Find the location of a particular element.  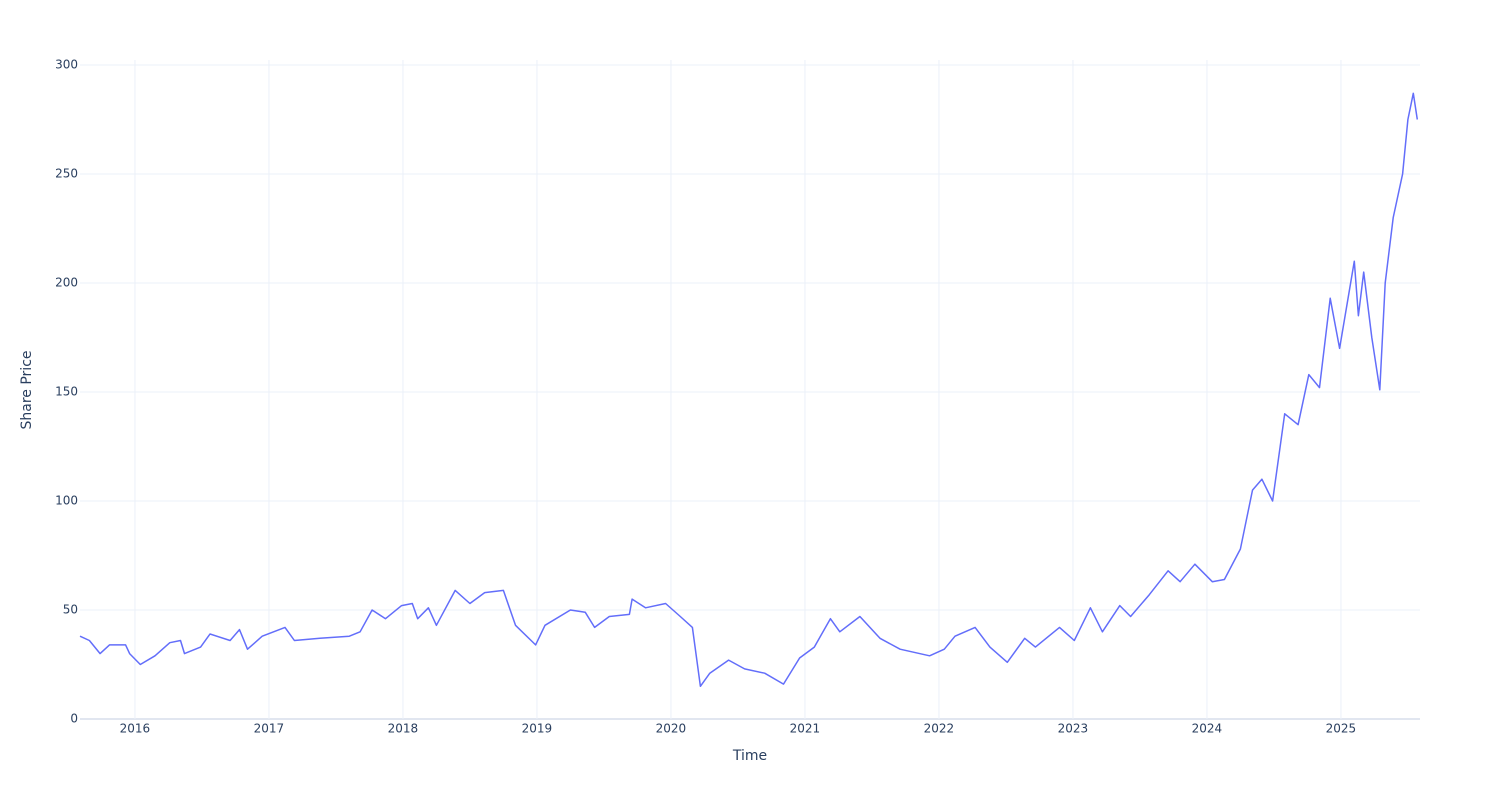

y-tick-label: 50 is located at coordinates (70, 610).